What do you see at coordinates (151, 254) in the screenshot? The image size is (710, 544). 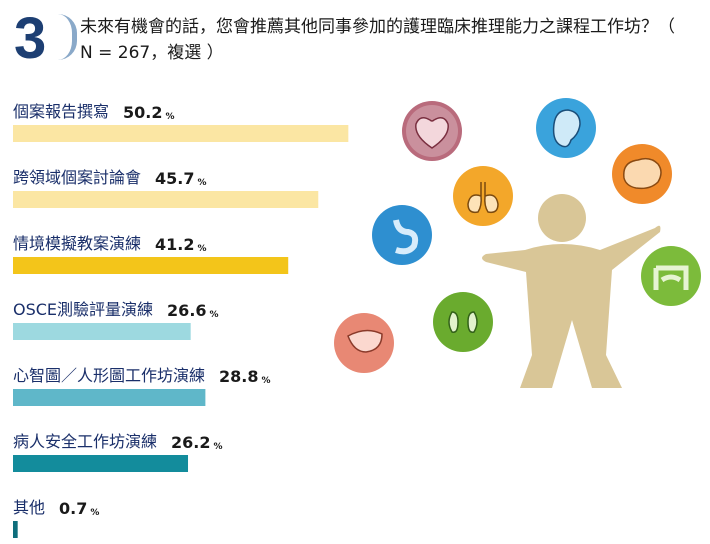 I see `bar-group: 情境模擬教案演練 41.2%` at bounding box center [151, 254].